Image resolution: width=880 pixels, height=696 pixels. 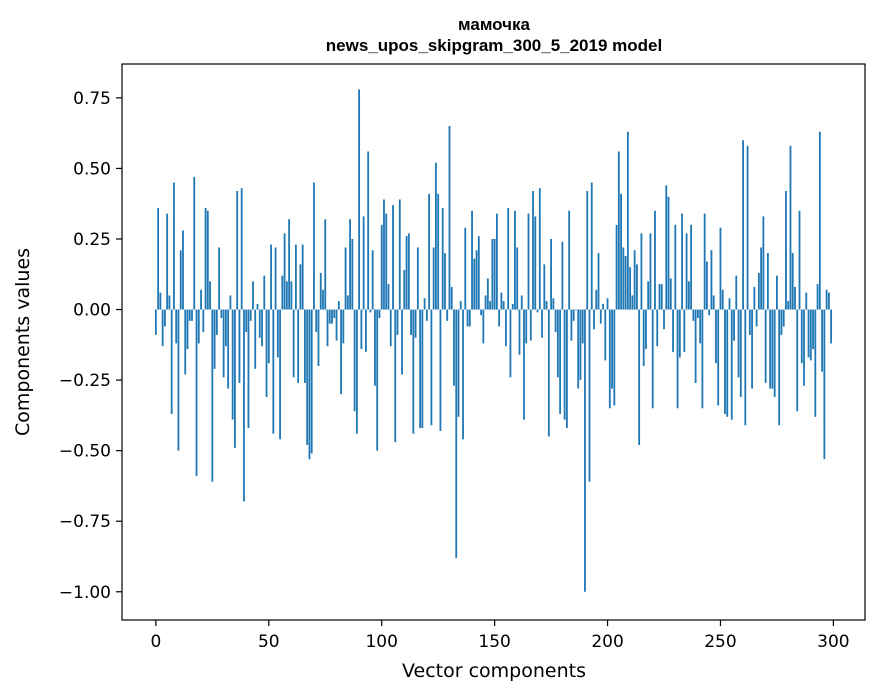 I want to click on x-tick-label: 300, so click(x=833, y=642).